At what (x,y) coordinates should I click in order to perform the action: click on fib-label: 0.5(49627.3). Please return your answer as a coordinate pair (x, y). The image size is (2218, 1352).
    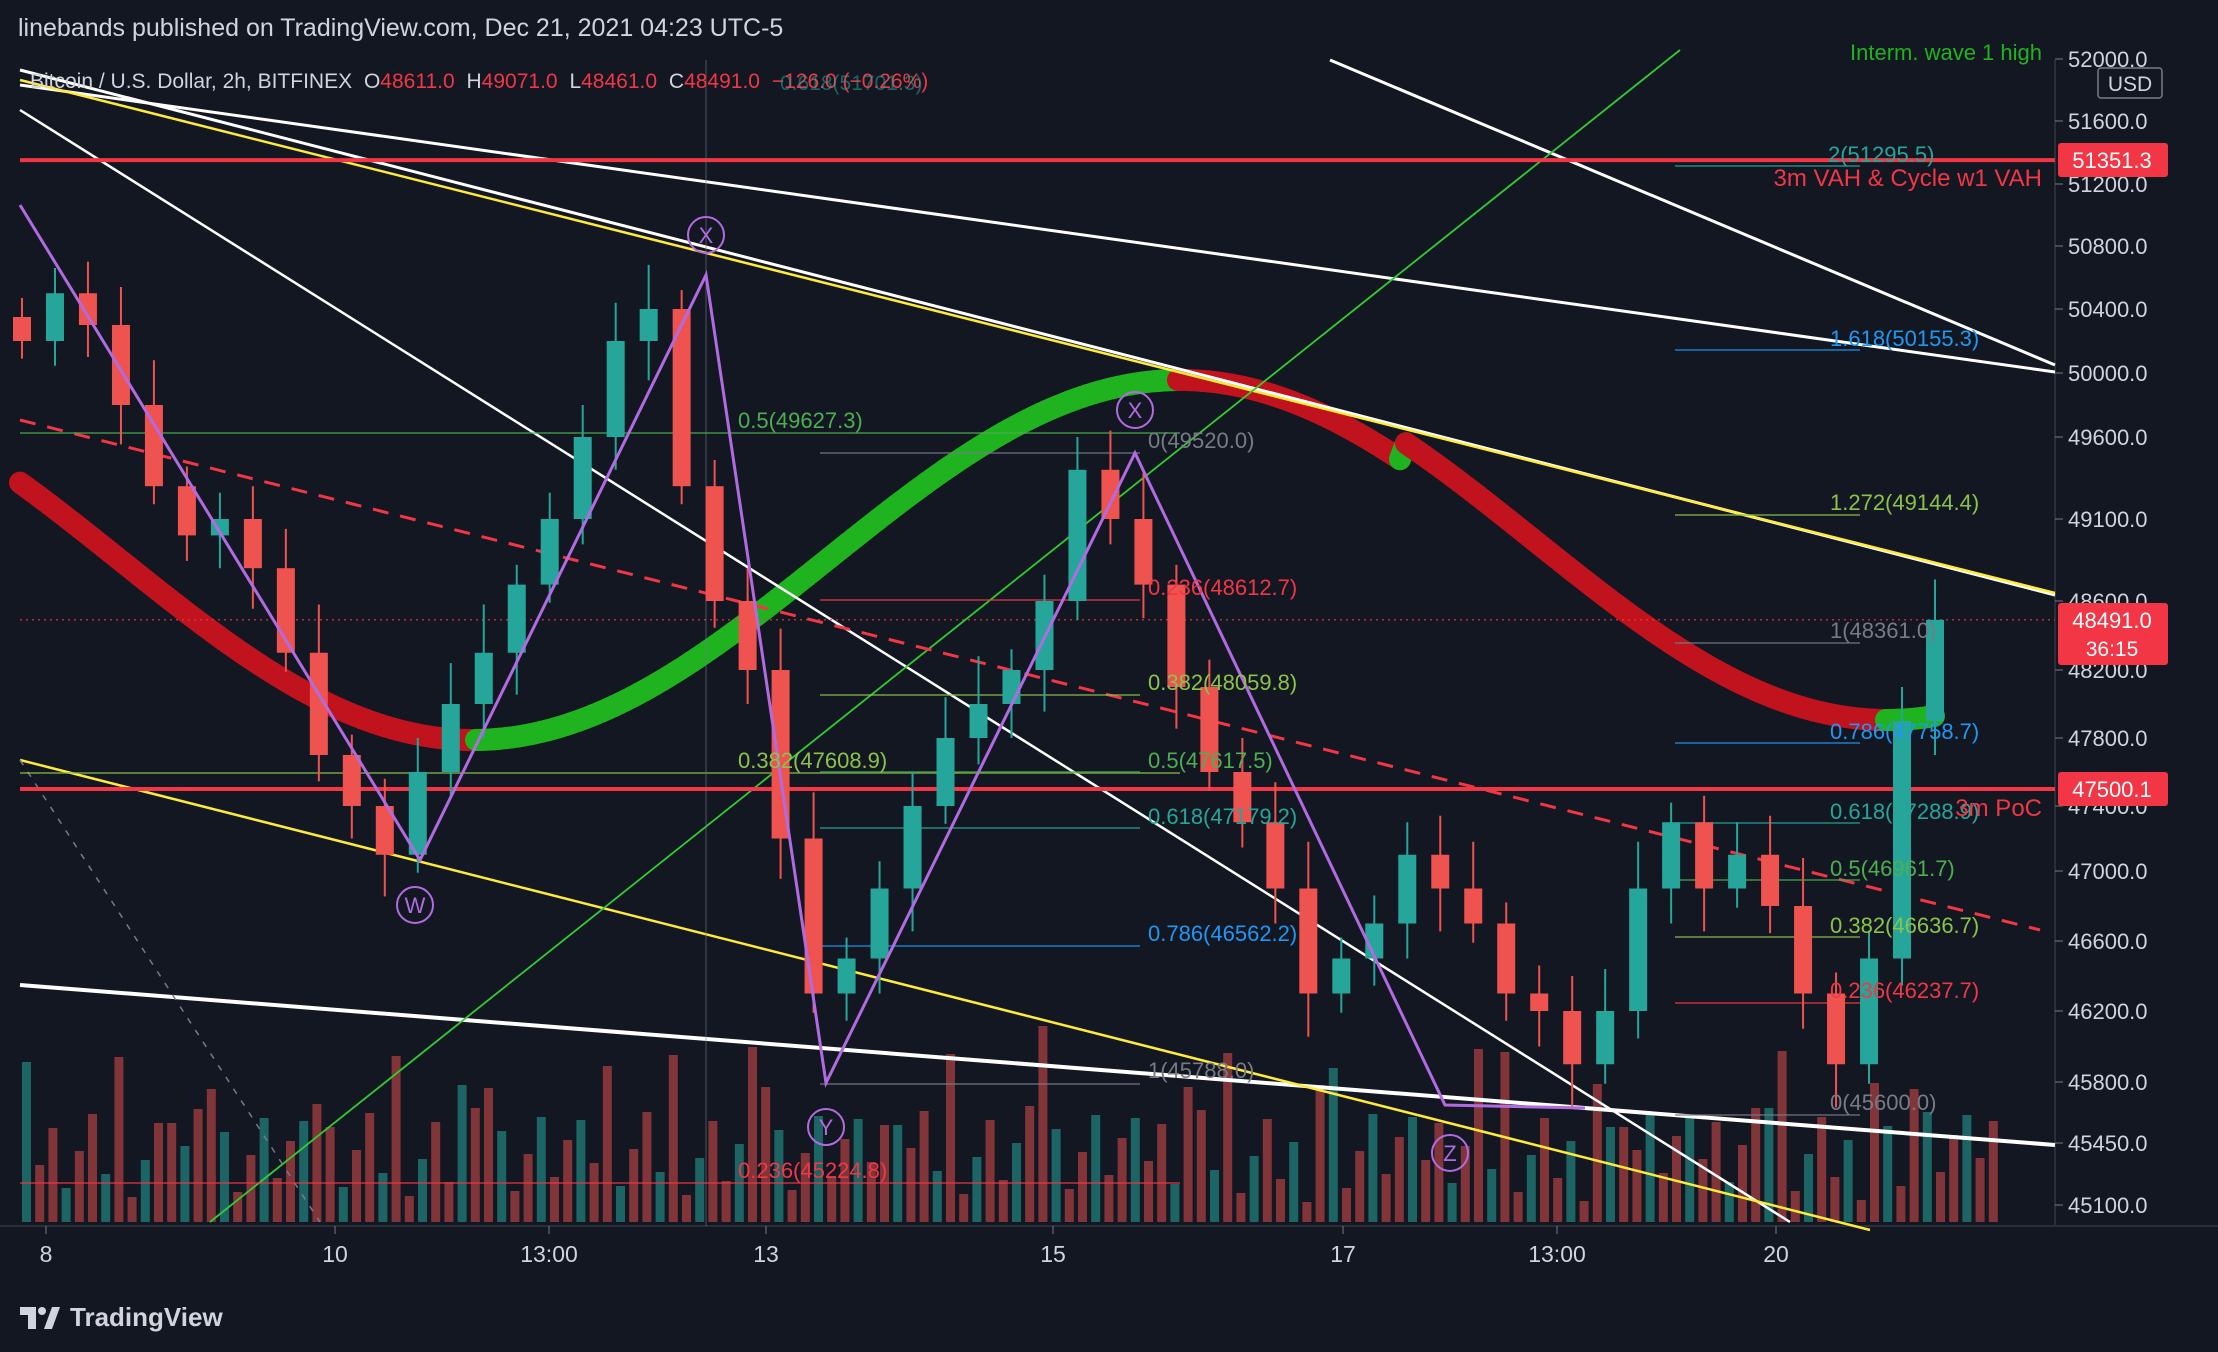
    Looking at the image, I should click on (800, 420).